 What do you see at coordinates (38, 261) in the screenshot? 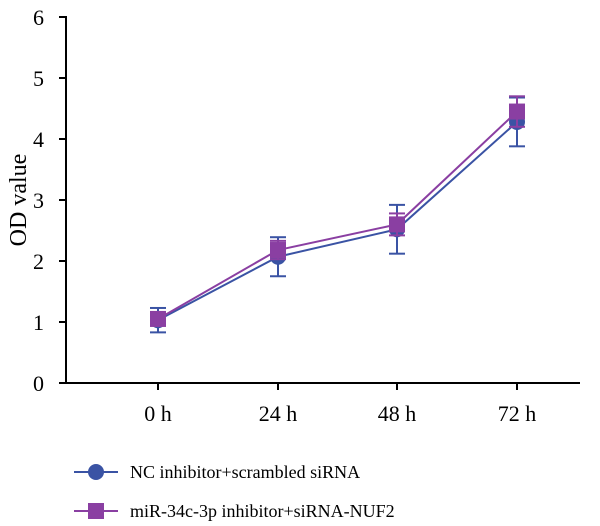
I see `y-tick-label: 2` at bounding box center [38, 261].